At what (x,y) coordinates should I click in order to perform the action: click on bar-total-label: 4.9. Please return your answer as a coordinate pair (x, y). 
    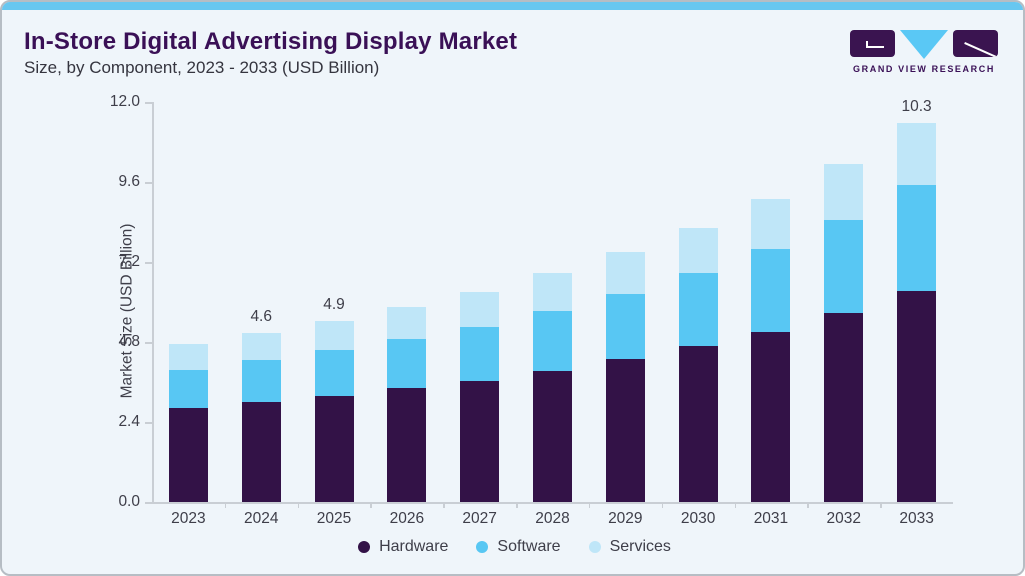
    Looking at the image, I should click on (334, 304).